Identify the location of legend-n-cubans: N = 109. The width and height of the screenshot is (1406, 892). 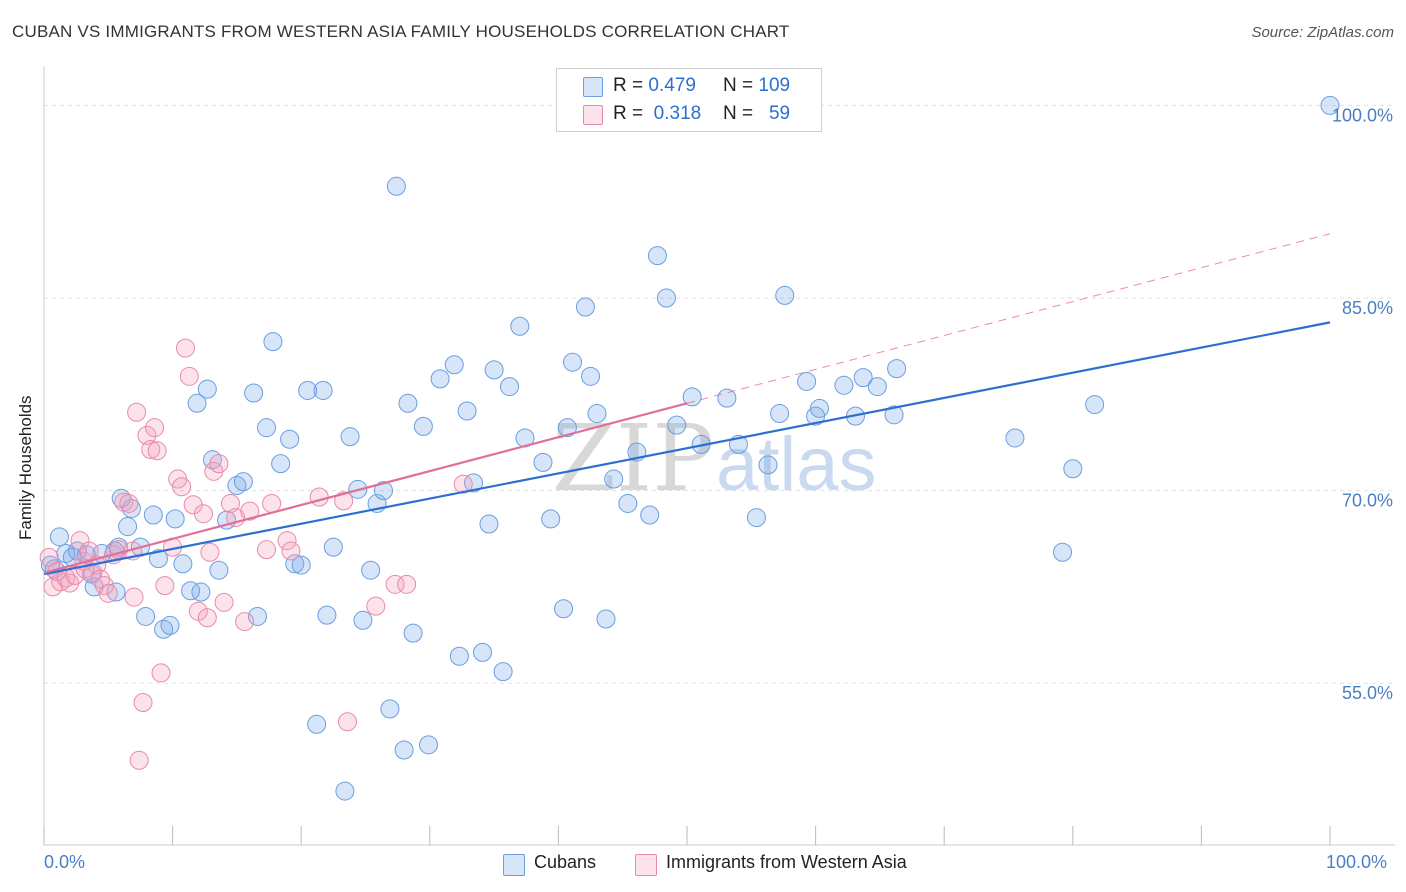
(756, 87).